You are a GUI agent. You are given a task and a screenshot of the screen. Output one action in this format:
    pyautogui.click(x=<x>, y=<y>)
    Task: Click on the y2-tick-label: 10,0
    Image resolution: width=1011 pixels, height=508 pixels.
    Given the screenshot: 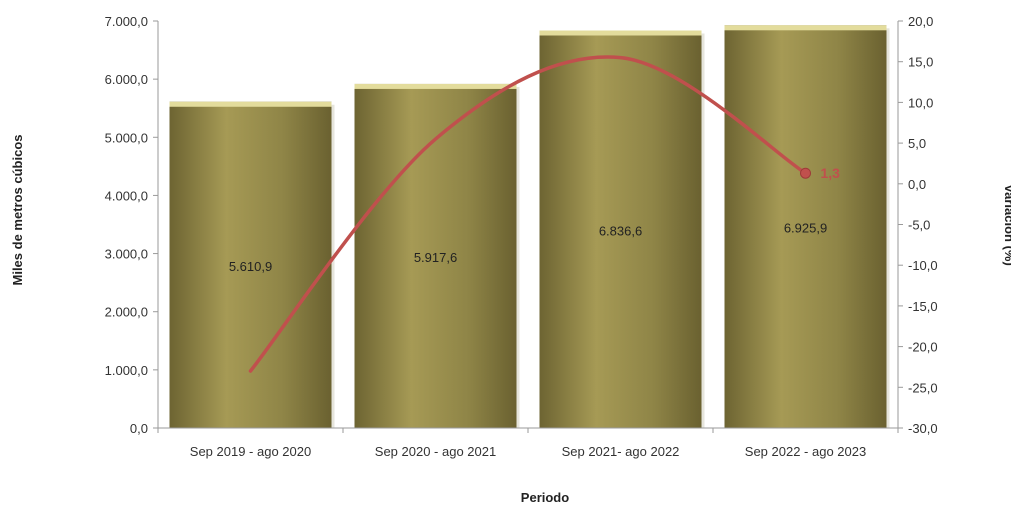 What is the action you would take?
    pyautogui.click(x=920, y=102)
    